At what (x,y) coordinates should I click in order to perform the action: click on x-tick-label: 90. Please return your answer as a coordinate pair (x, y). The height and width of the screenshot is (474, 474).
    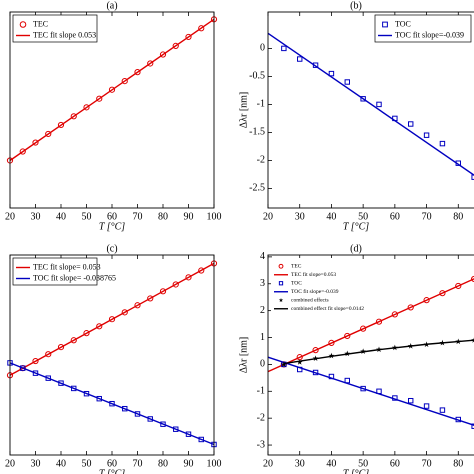
    Looking at the image, I should click on (189, 216).